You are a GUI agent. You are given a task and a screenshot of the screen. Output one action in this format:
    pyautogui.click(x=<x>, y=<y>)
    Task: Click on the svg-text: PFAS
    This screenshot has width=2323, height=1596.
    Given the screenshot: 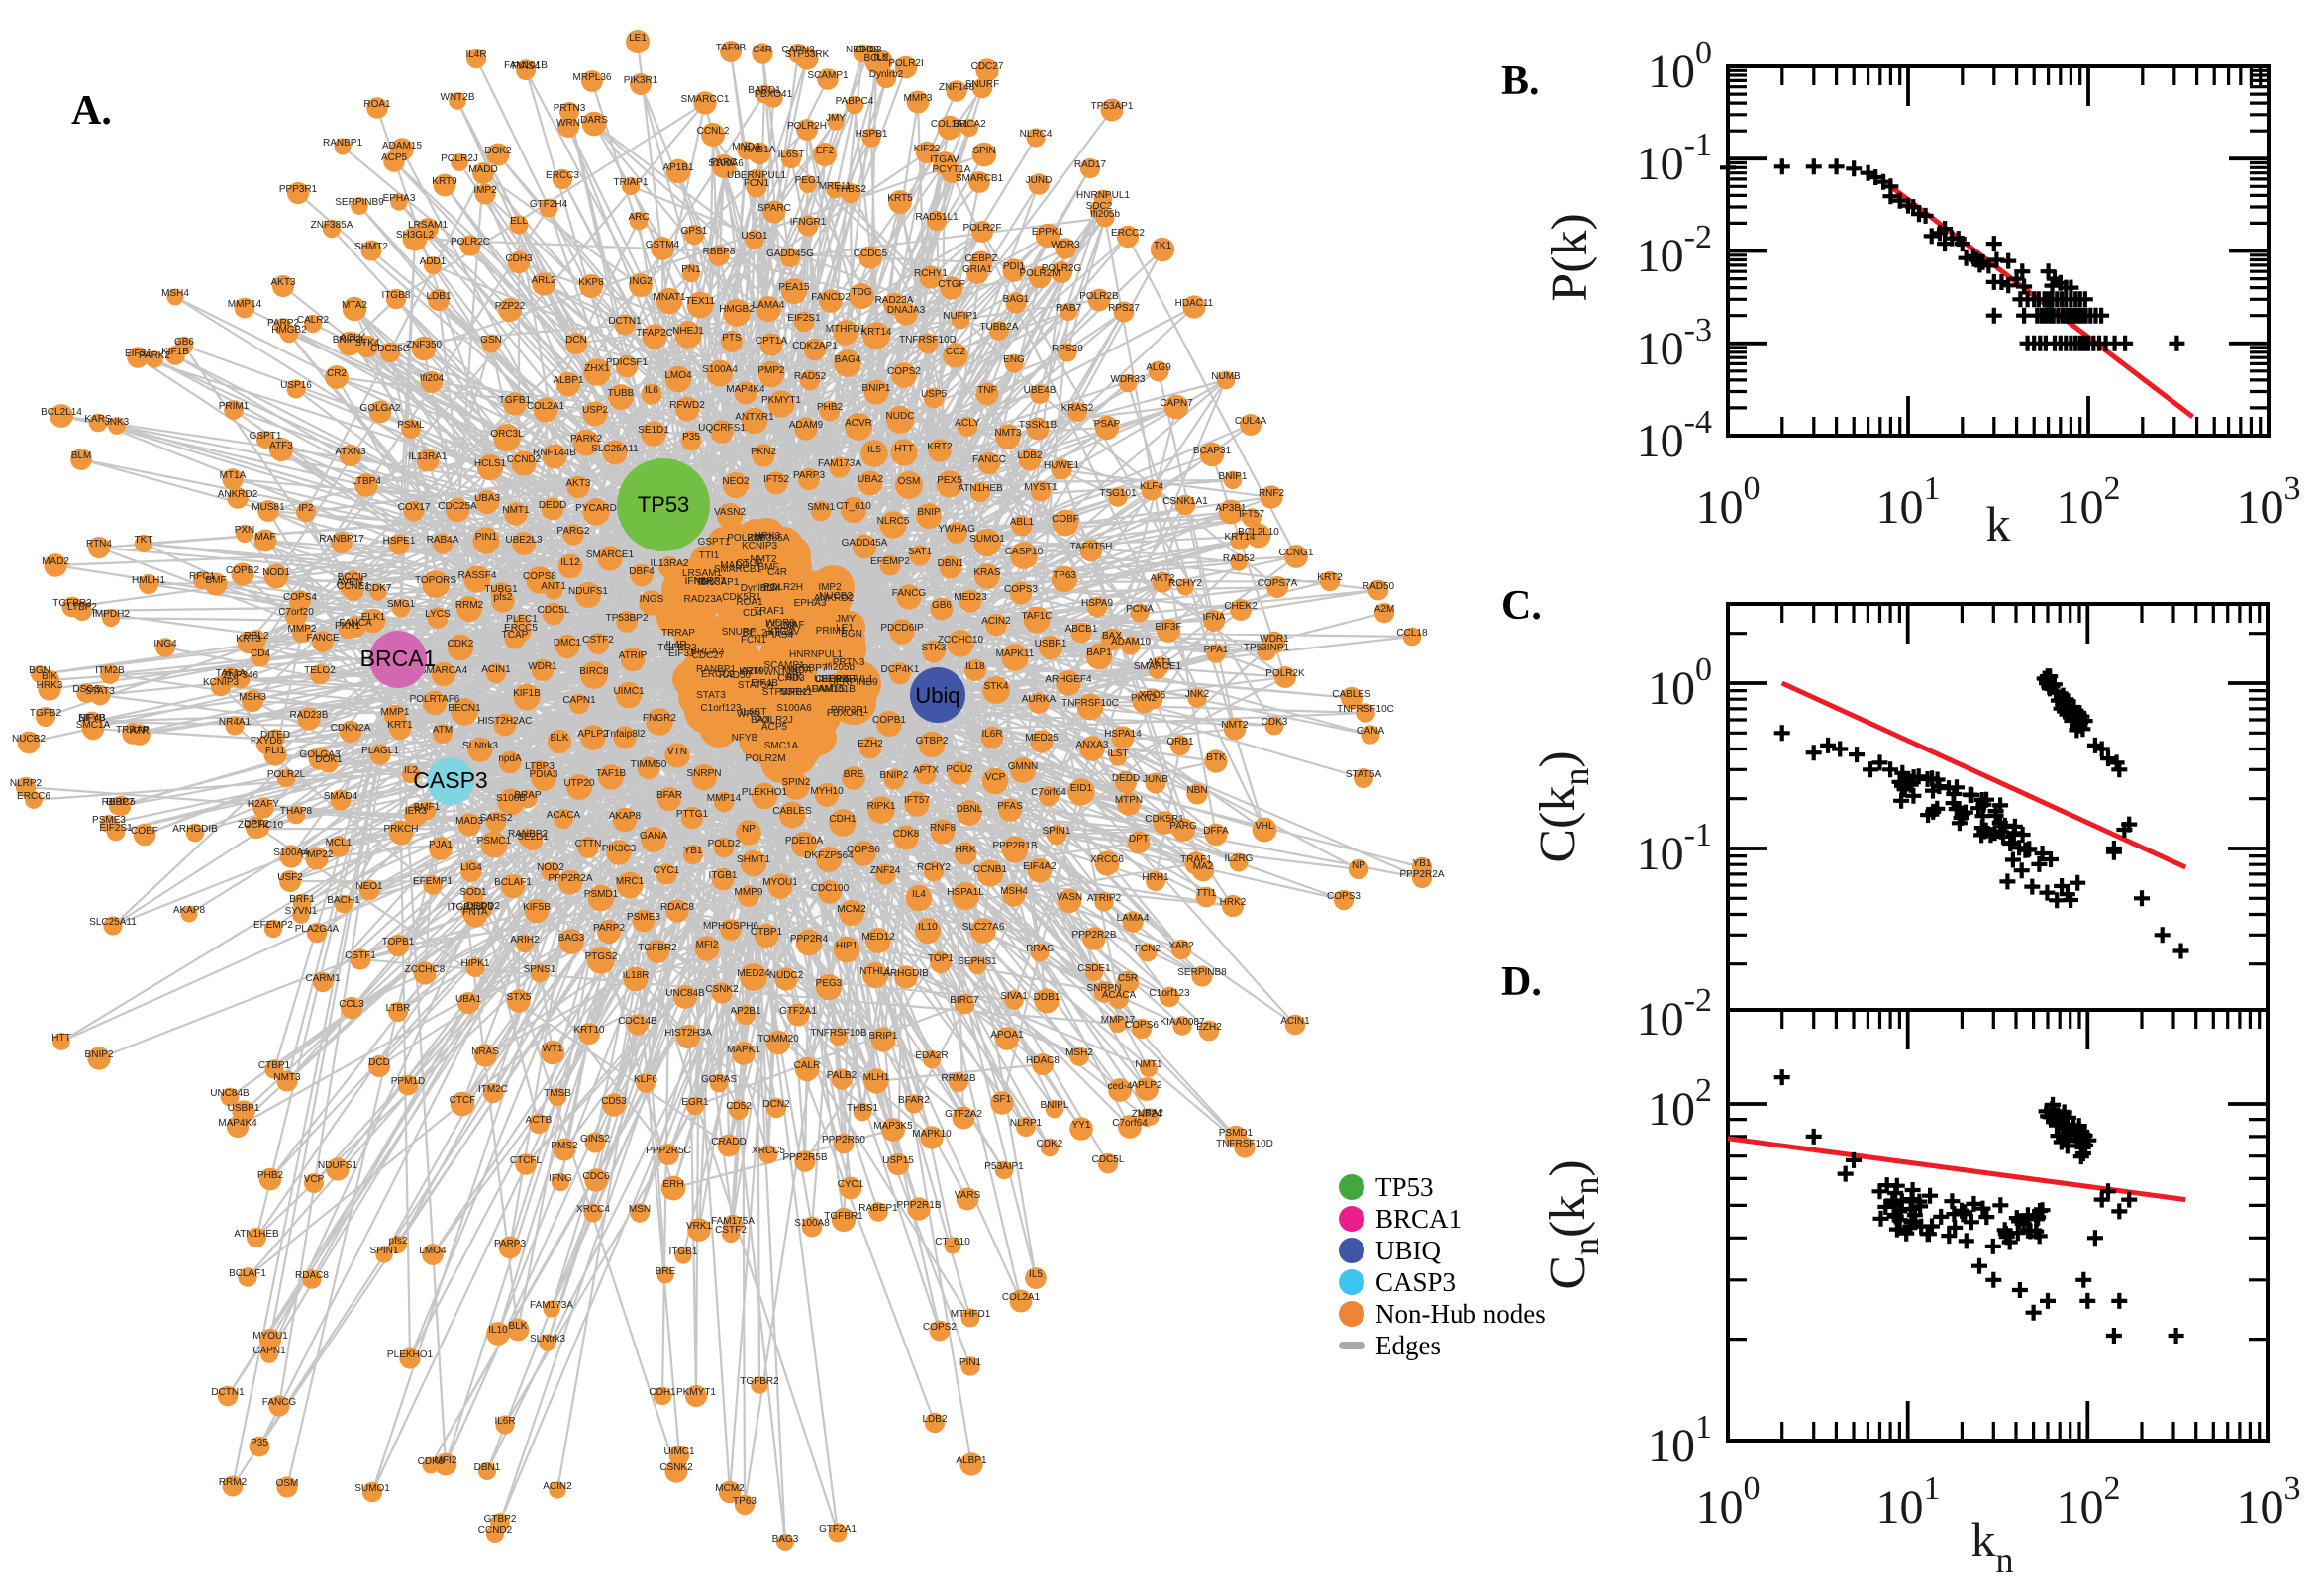 What is the action you would take?
    pyautogui.click(x=1010, y=806)
    